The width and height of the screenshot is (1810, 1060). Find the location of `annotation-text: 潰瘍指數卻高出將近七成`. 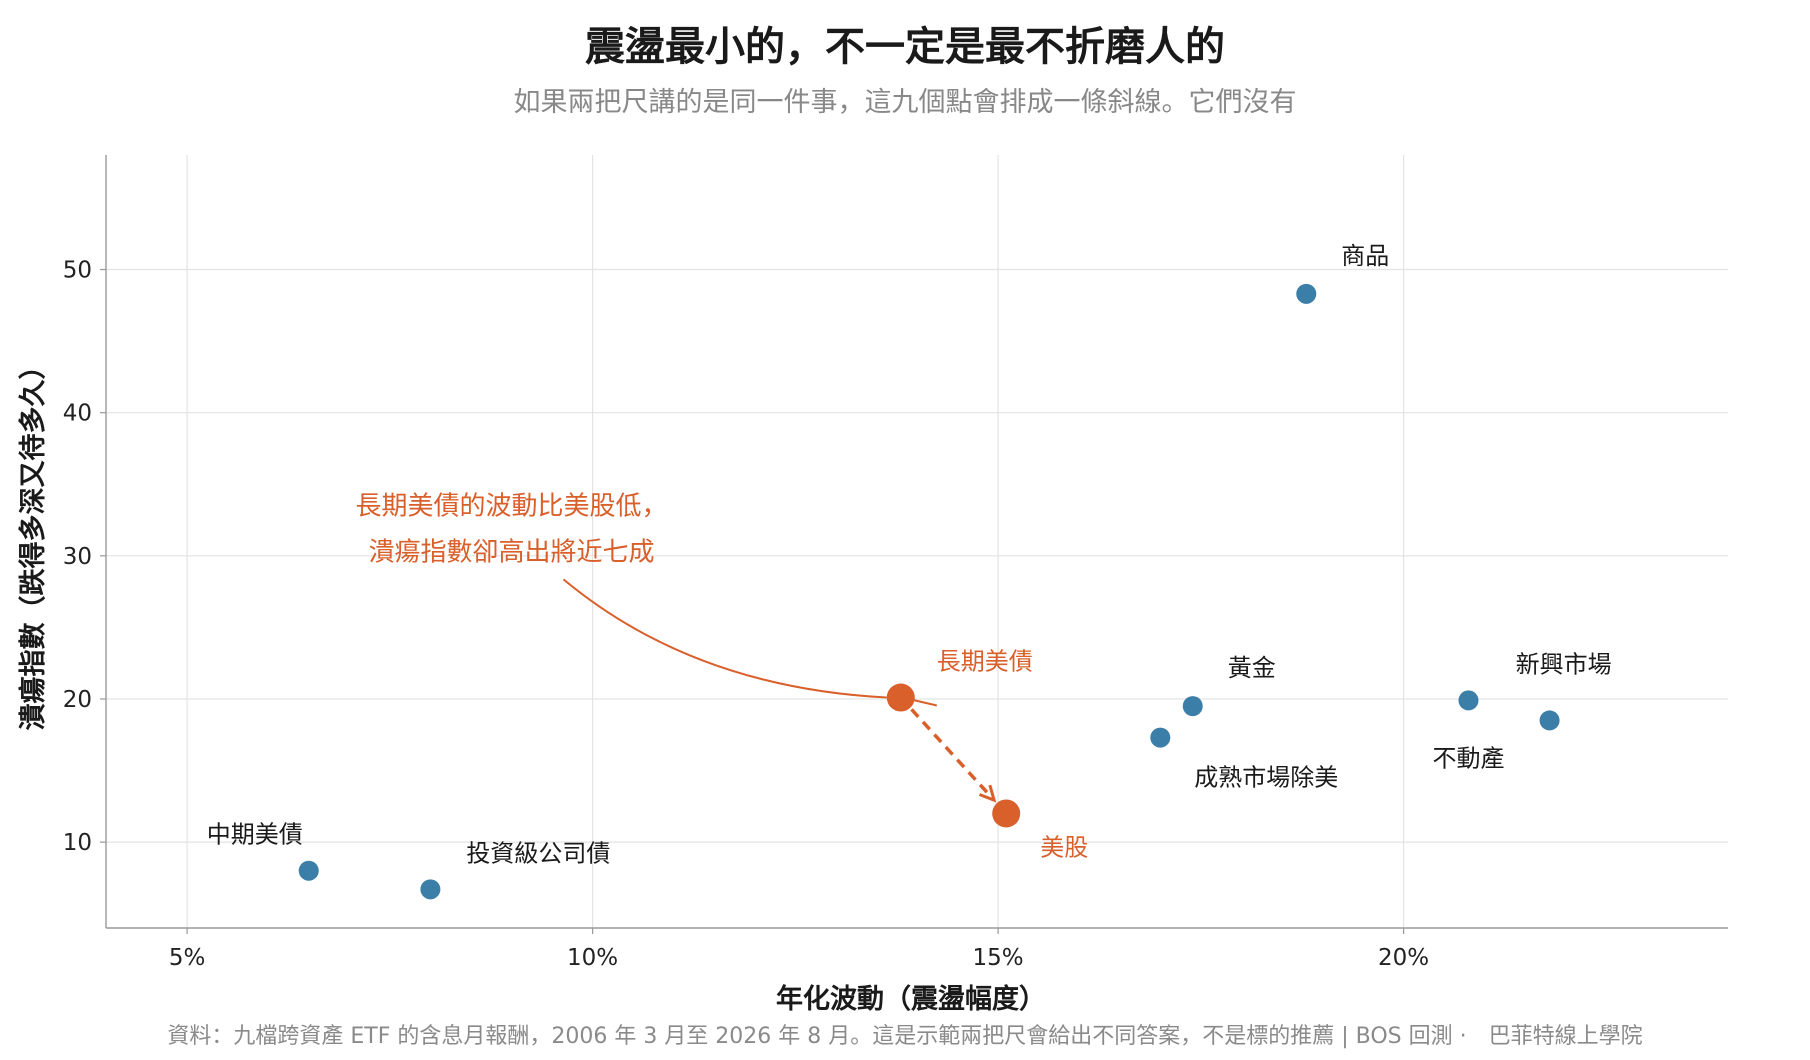

annotation-text: 潰瘍指數卻高出將近七成 is located at coordinates (511, 552).